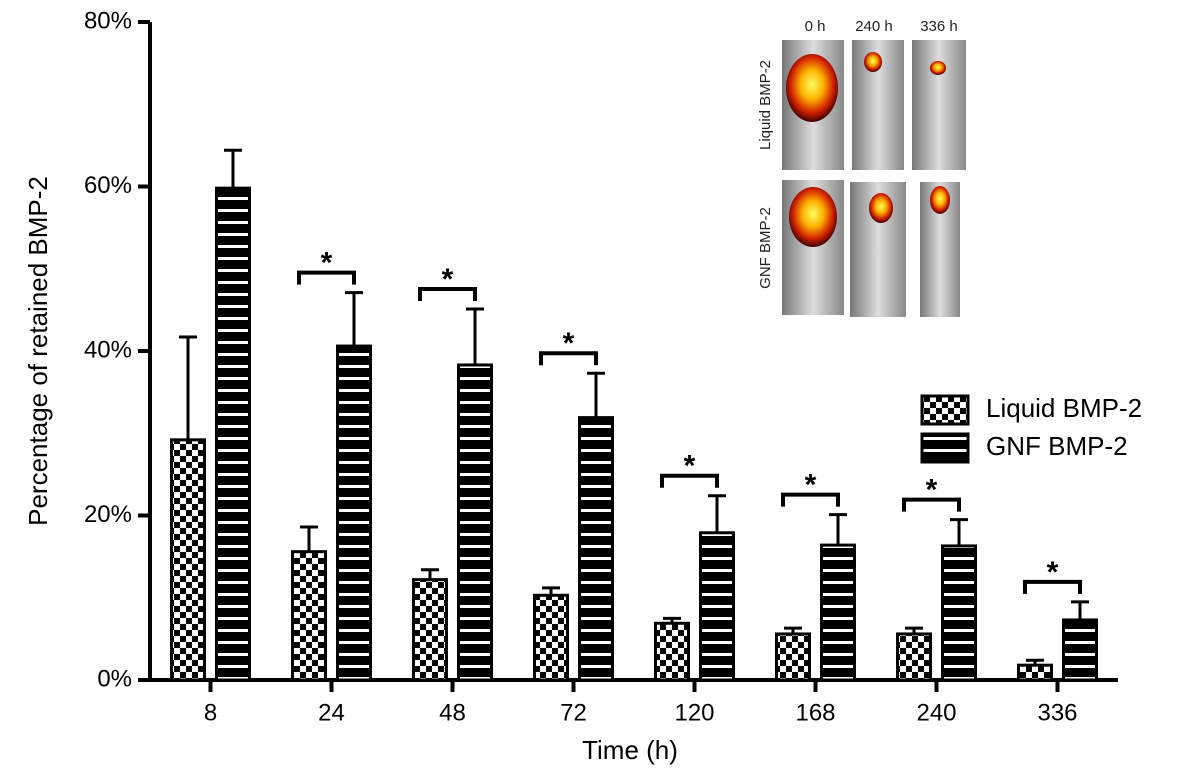 This screenshot has height=776, width=1182. Describe the element at coordinates (38, 351) in the screenshot. I see `y-axis-title: Percentage of retained BMP-2` at that location.